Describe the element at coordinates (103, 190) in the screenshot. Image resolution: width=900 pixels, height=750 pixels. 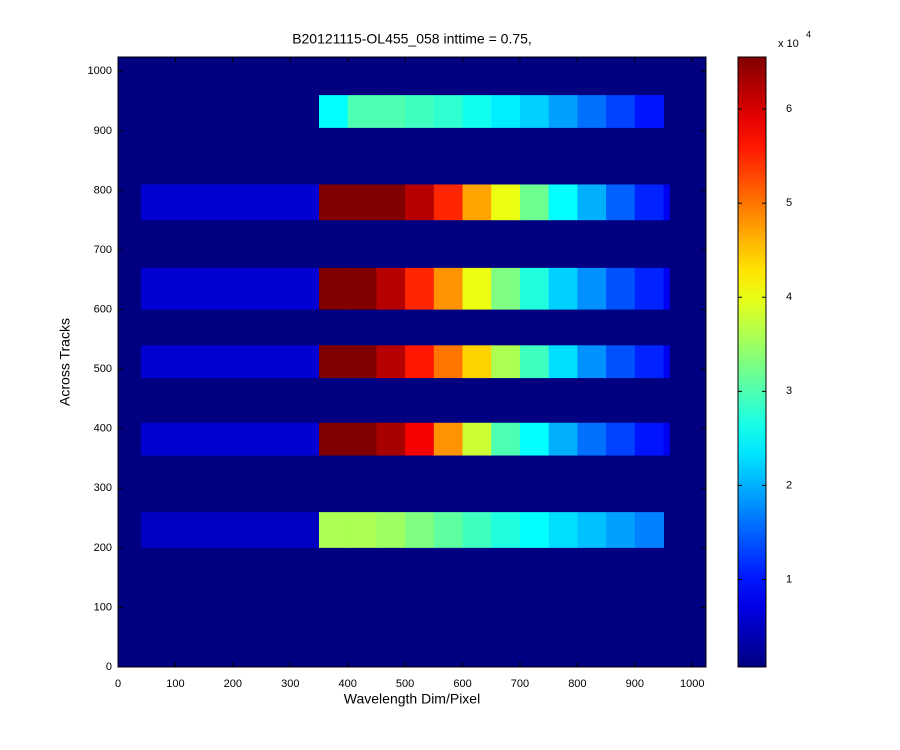
I see `y-tick-label: 800` at that location.